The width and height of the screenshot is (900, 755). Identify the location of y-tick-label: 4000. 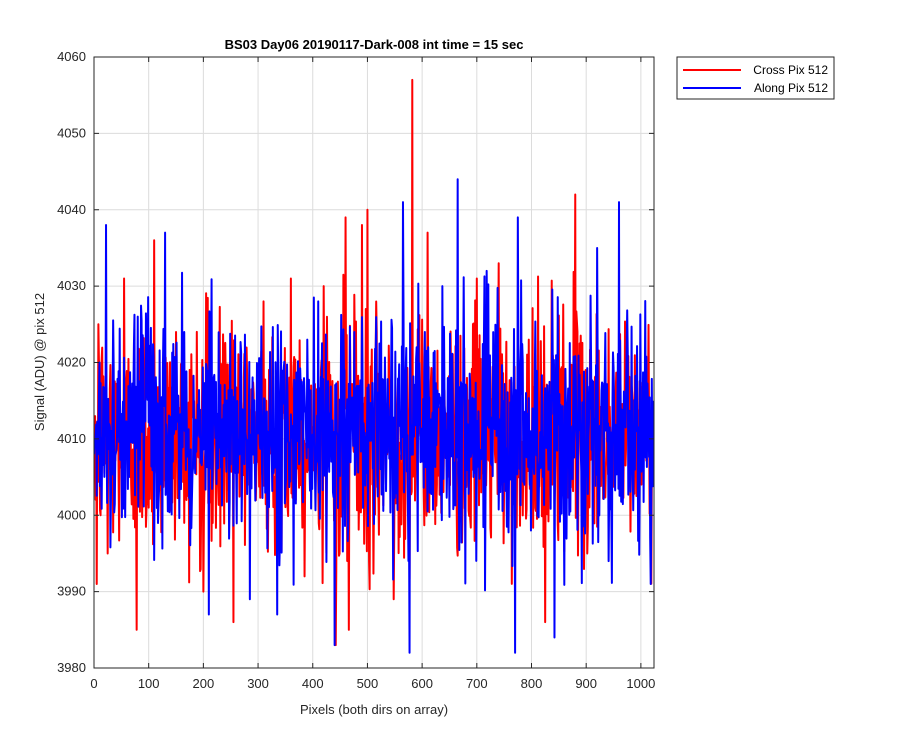
(71, 514).